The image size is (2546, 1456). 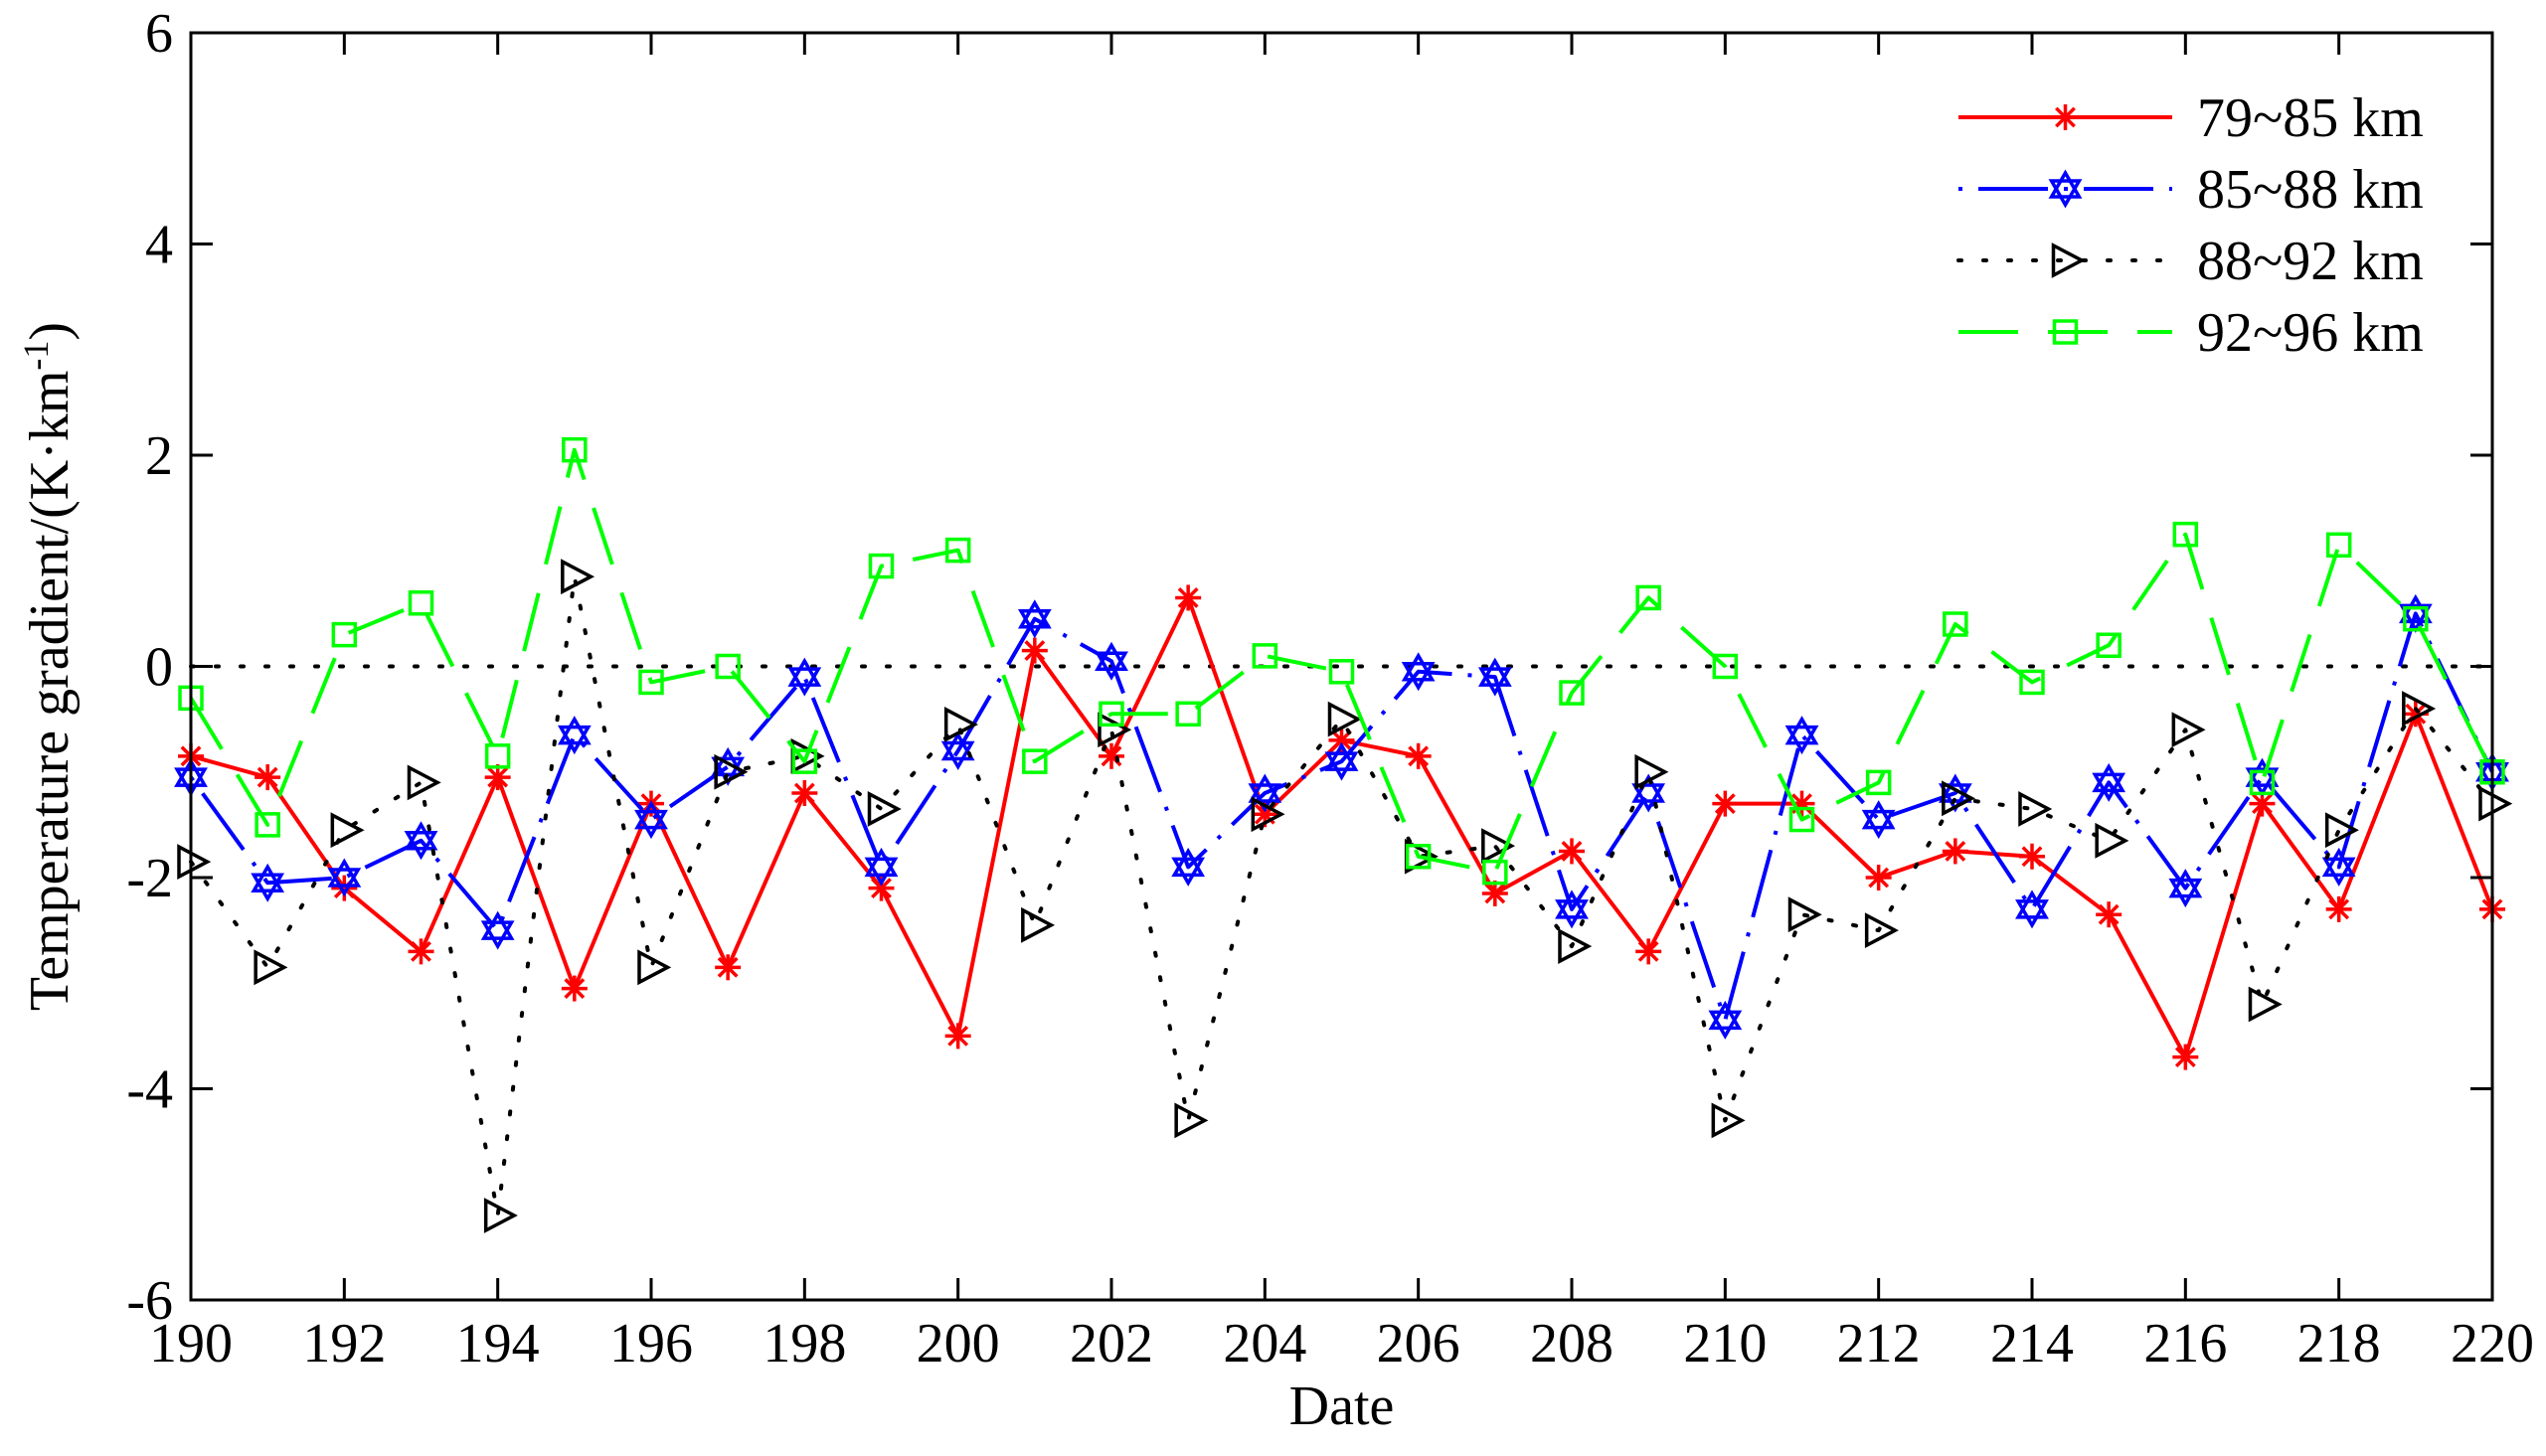 I want to click on legend-entry: 88~92 km, so click(x=2190, y=261).